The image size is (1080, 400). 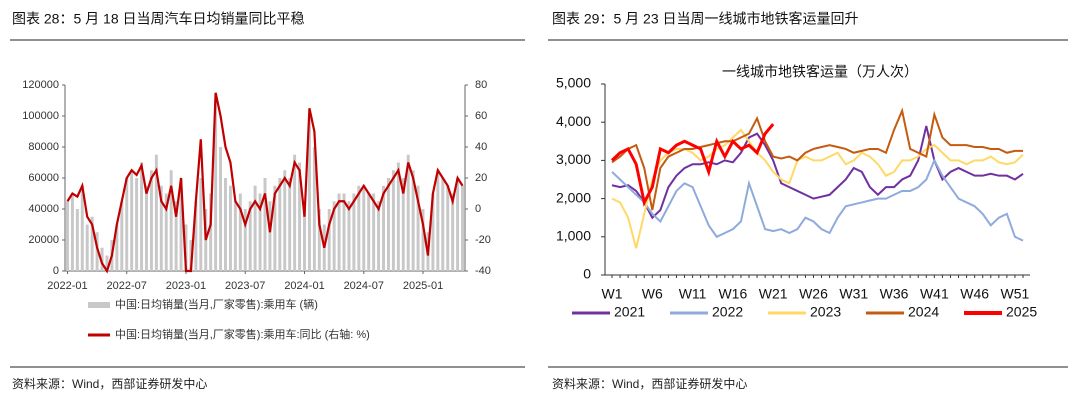 What do you see at coordinates (727, 312) in the screenshot?
I see `legend-label: 2022` at bounding box center [727, 312].